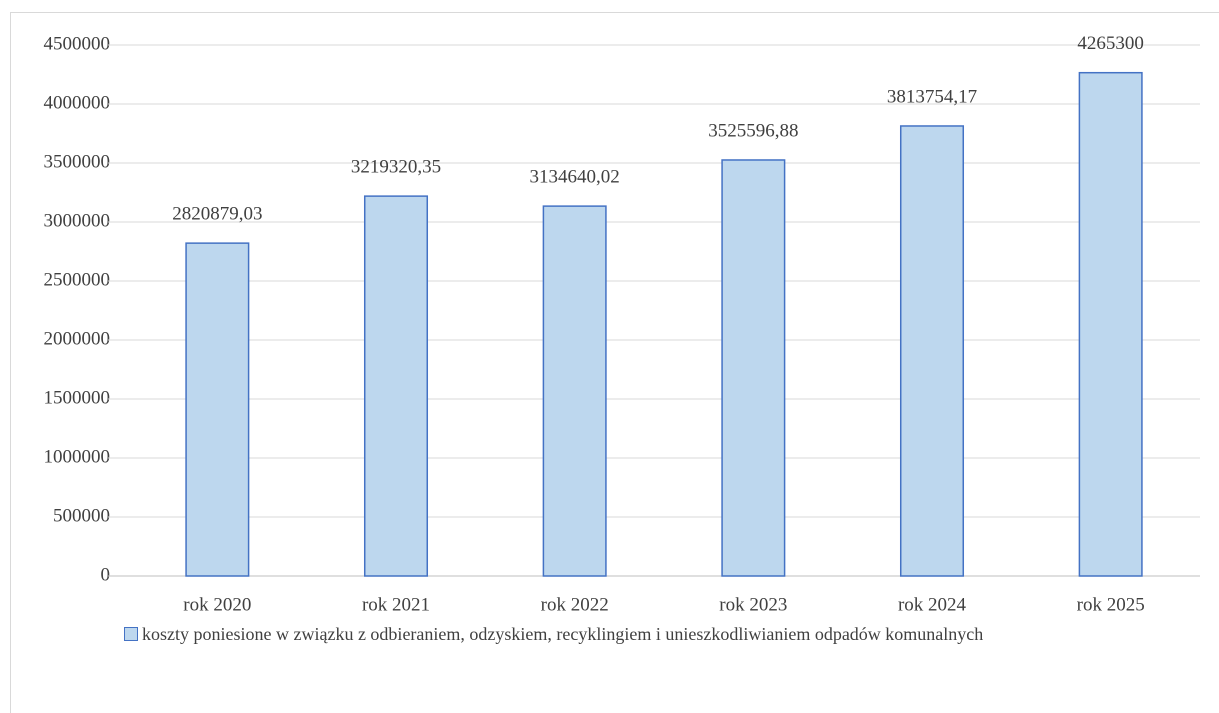 The image size is (1219, 713). What do you see at coordinates (575, 604) in the screenshot?
I see `x-tick-label: rok 2022` at bounding box center [575, 604].